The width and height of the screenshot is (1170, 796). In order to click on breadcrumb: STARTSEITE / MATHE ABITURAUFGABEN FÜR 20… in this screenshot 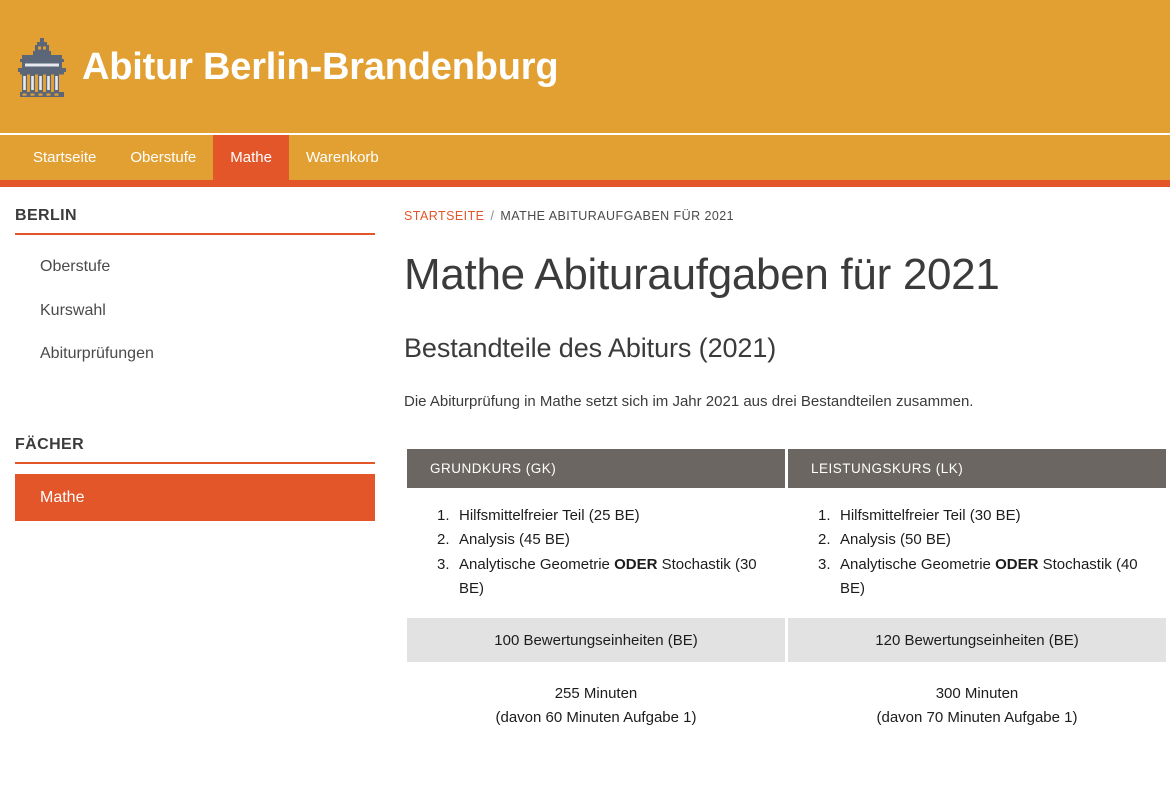, I will do `click(787, 216)`.